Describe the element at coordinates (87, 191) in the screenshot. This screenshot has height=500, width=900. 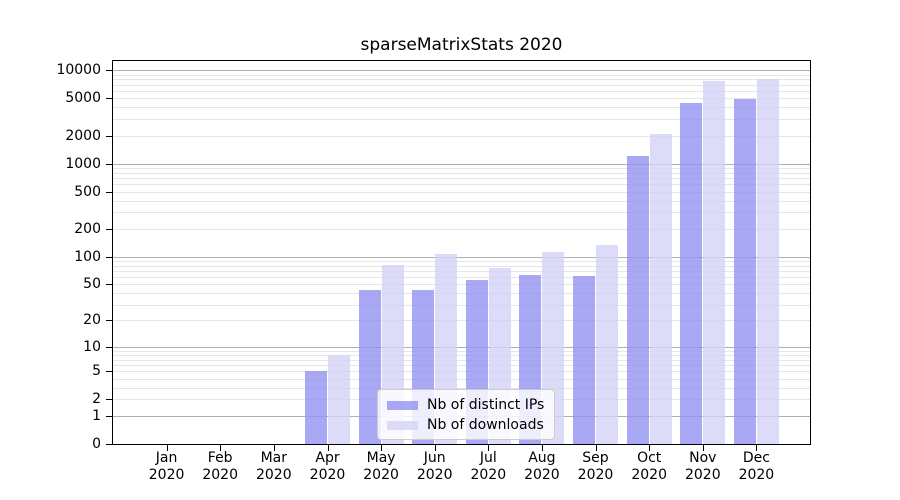
I see `y-tick-label-500: 500` at that location.